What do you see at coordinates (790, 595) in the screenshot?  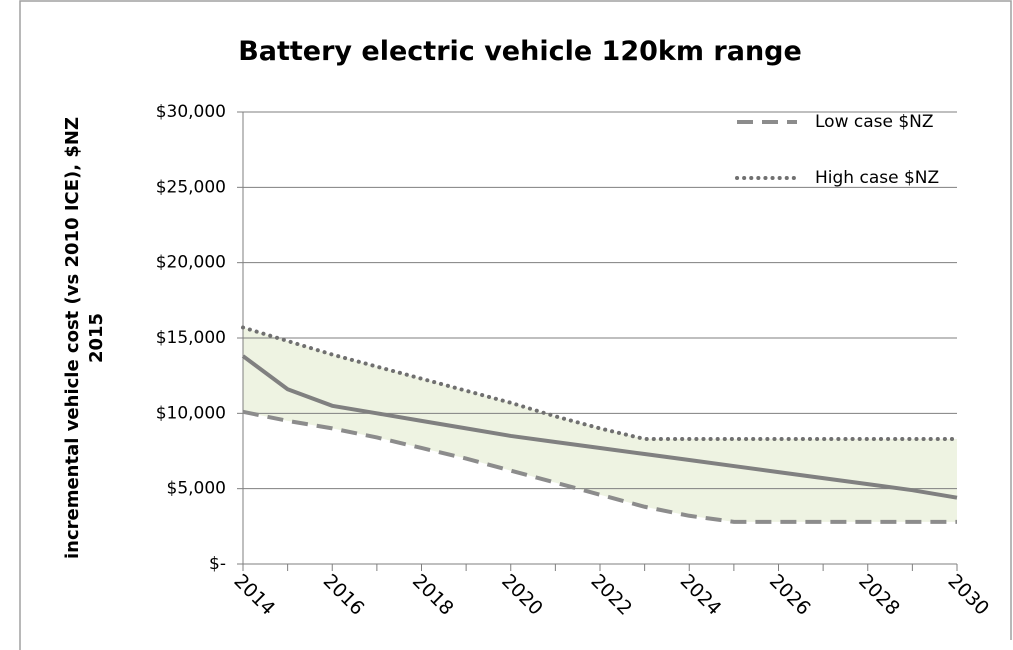 I see `x-tick-label: 2026` at bounding box center [790, 595].